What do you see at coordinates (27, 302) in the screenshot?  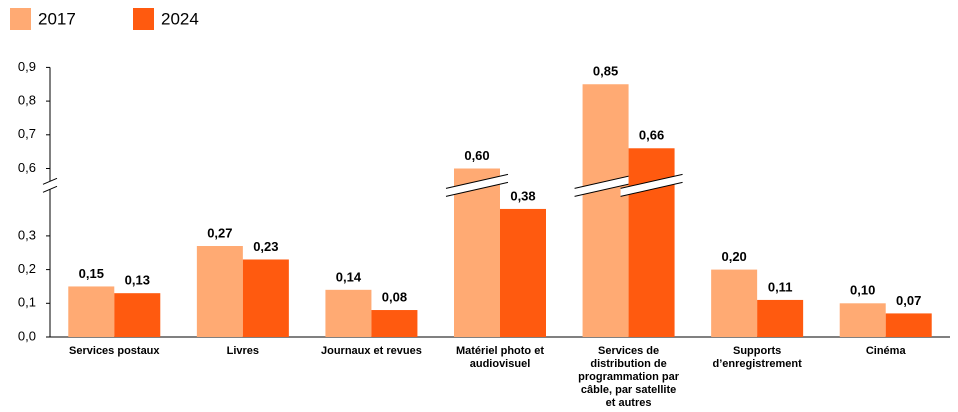 I see `y-tick-label: 0,1` at bounding box center [27, 302].